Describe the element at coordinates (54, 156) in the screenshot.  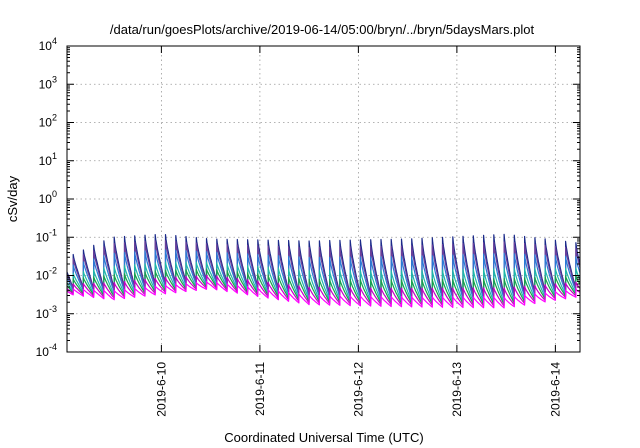
I see `y-tick-label-exponent: 1` at that location.